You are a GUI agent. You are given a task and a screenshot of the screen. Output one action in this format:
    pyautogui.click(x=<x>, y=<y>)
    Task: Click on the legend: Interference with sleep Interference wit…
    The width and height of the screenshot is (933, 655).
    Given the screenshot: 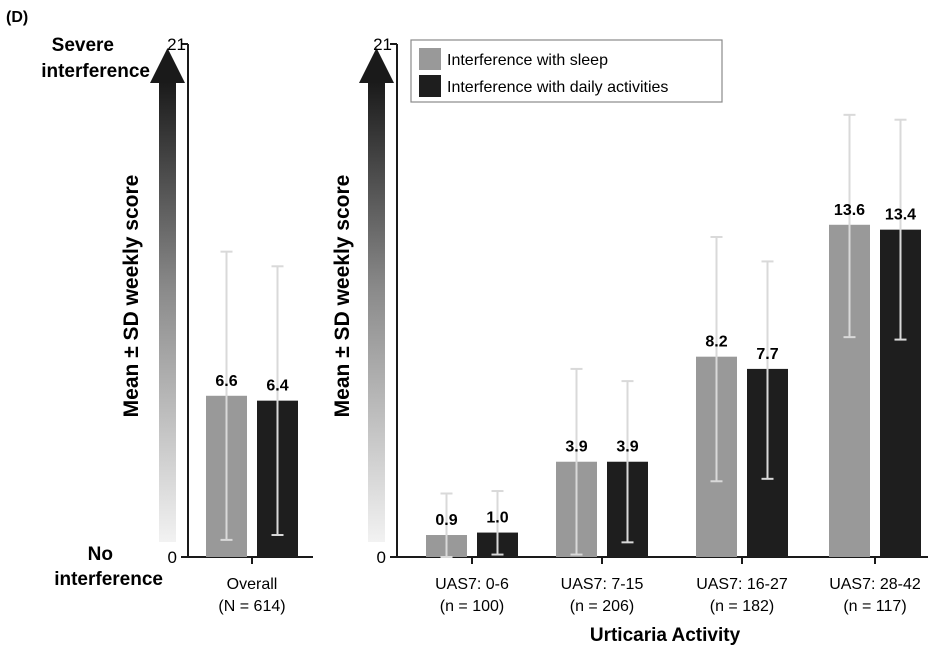 What is the action you would take?
    pyautogui.click(x=566, y=71)
    